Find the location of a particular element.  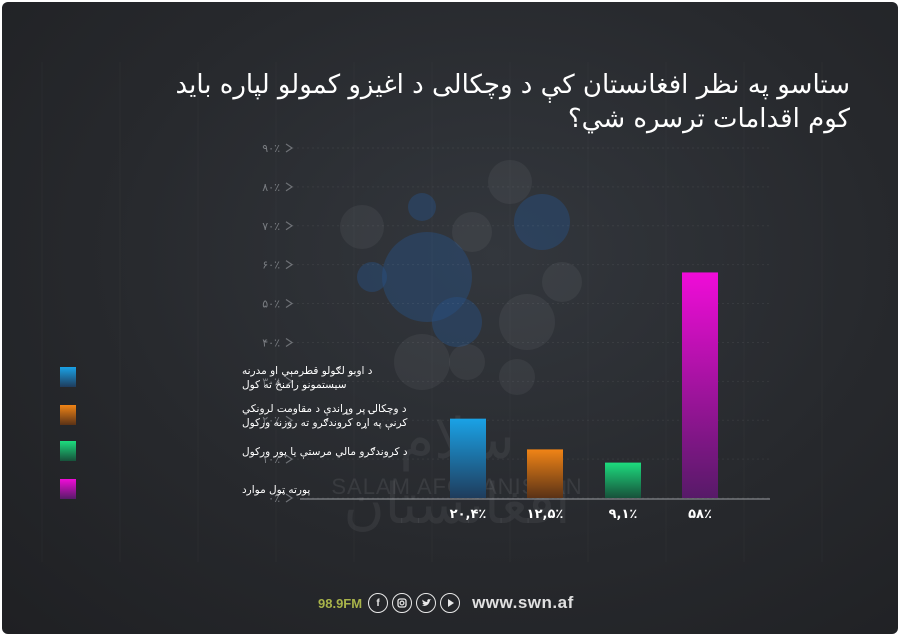

y-tick-label: ۶۰٪ is located at coordinates (271, 265).